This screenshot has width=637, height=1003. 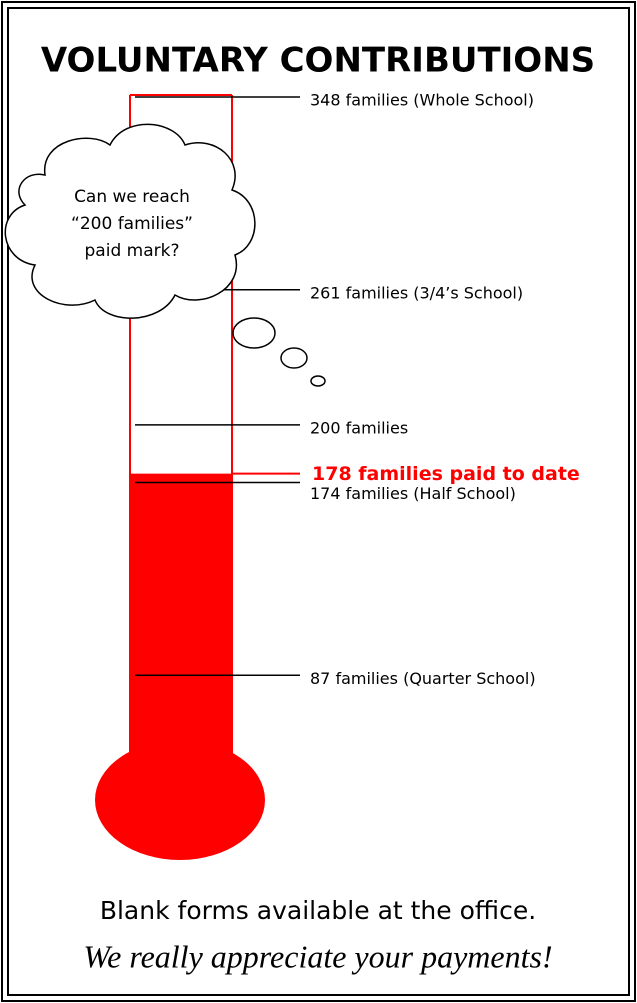 What do you see at coordinates (416, 292) in the screenshot?
I see `level-label: 261 families (3/4’s School)` at bounding box center [416, 292].